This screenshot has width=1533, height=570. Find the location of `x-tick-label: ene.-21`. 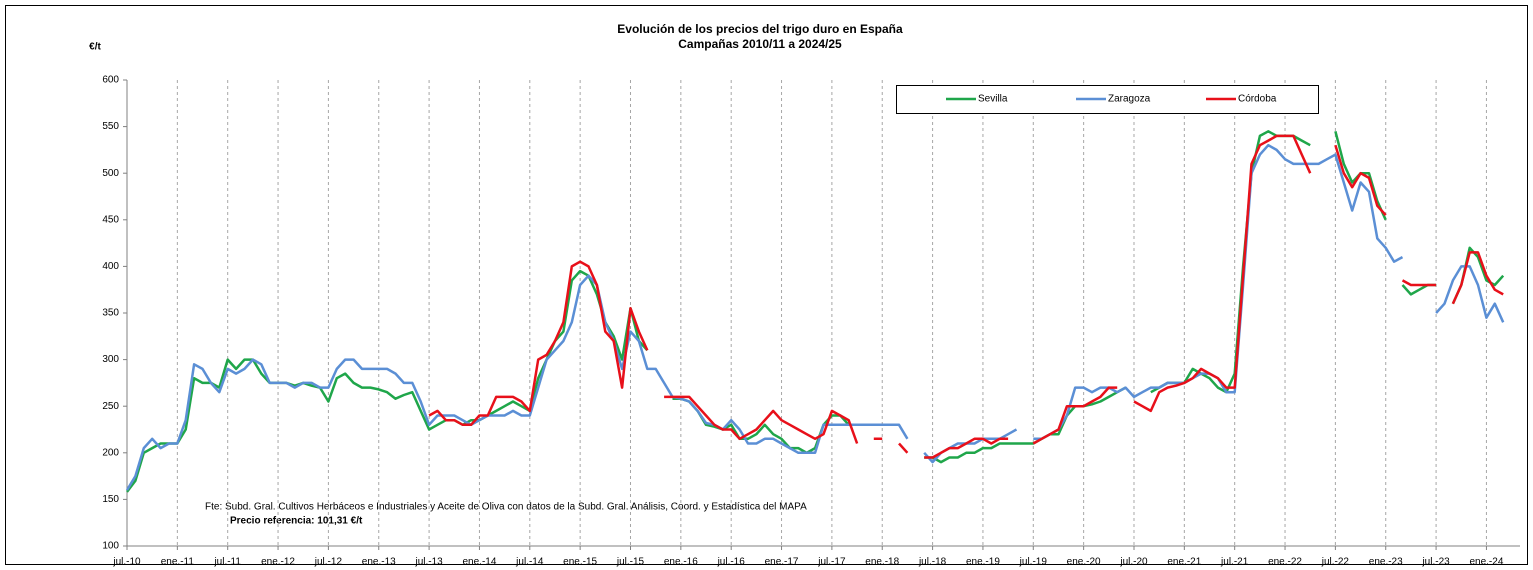

x-tick-label: ene.-21 is located at coordinates (1184, 562).